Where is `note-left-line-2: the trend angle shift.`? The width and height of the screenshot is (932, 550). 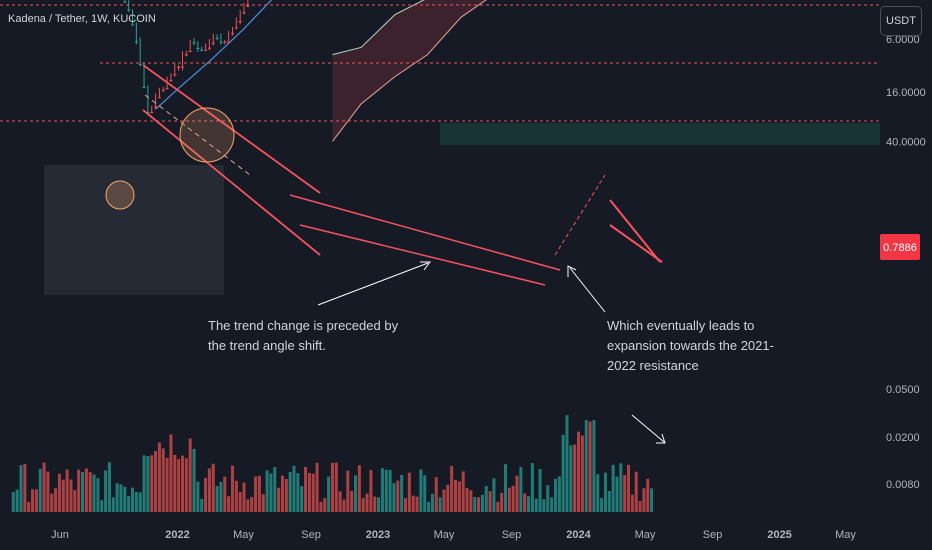
note-left-line-2: the trend angle shift. is located at coordinates (267, 345).